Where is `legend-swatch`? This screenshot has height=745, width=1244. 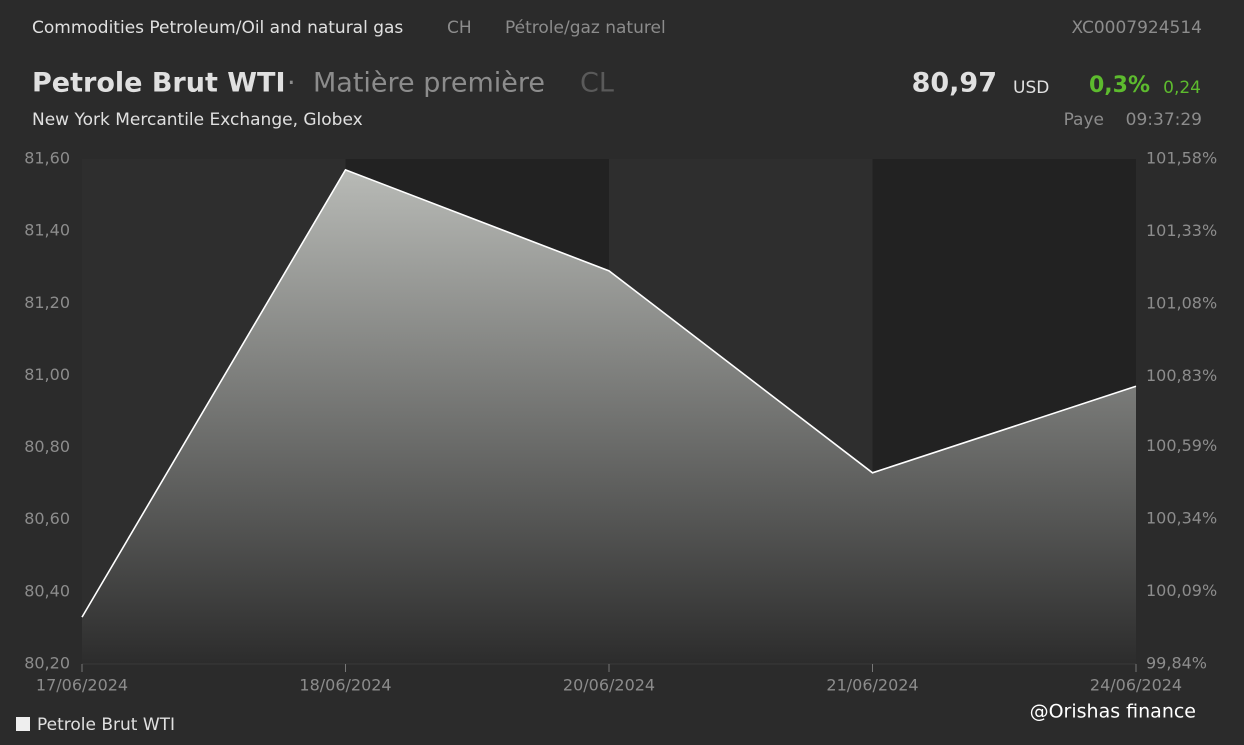 legend-swatch is located at coordinates (23, 724).